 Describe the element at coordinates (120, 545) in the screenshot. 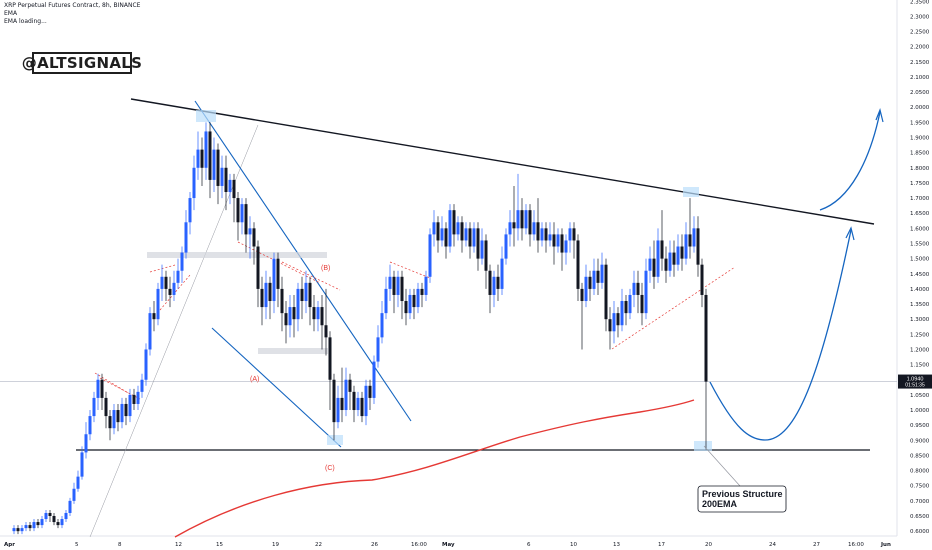

I see `x-tick-label: 8` at that location.